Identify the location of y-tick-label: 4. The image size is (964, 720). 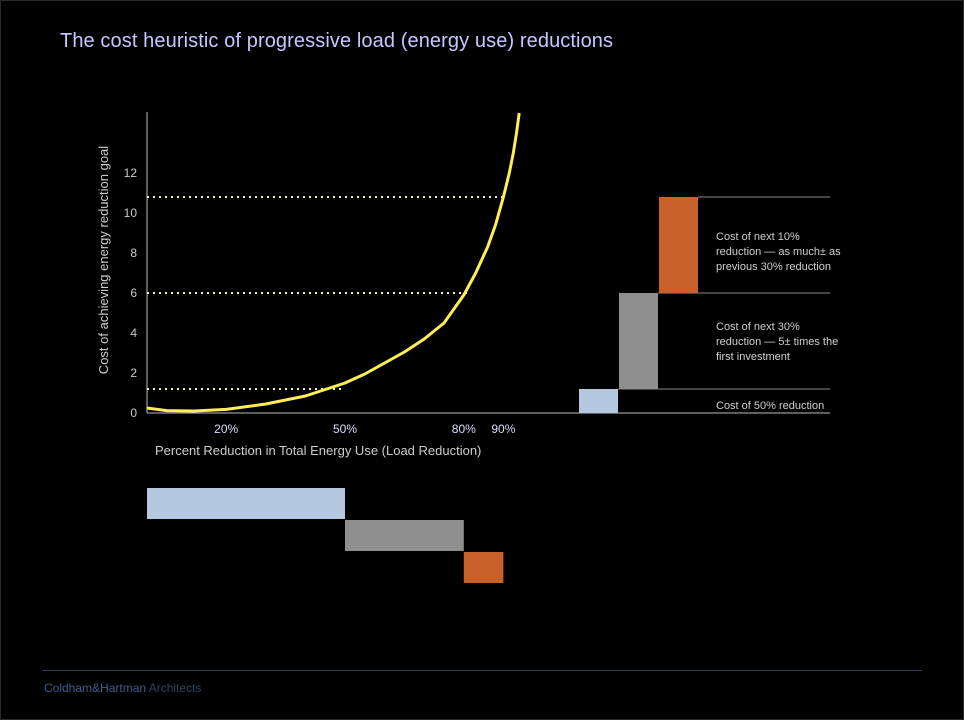
(133, 333).